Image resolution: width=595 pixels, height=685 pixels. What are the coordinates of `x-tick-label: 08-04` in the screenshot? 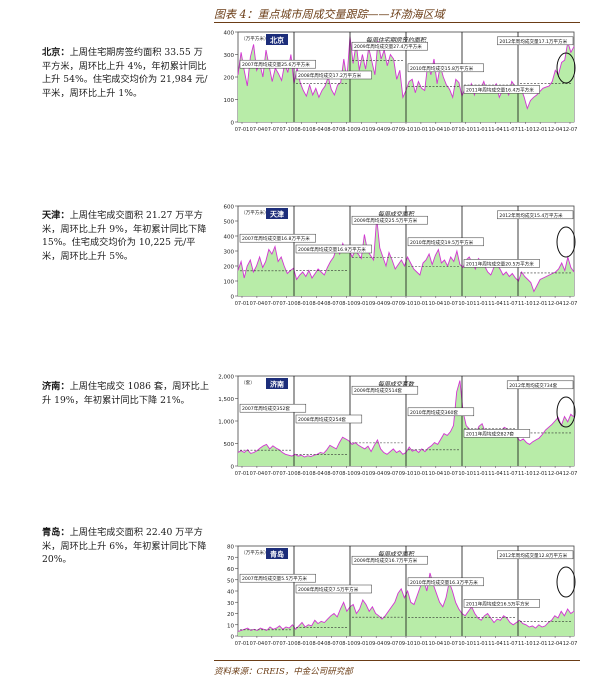 It's located at (316, 304).